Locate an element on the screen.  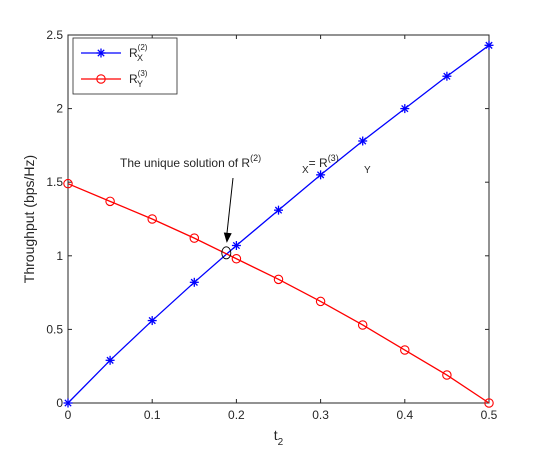
annotation-text: The unique solution of R(2) X= R(3) Y is located at coordinates (245, 164).